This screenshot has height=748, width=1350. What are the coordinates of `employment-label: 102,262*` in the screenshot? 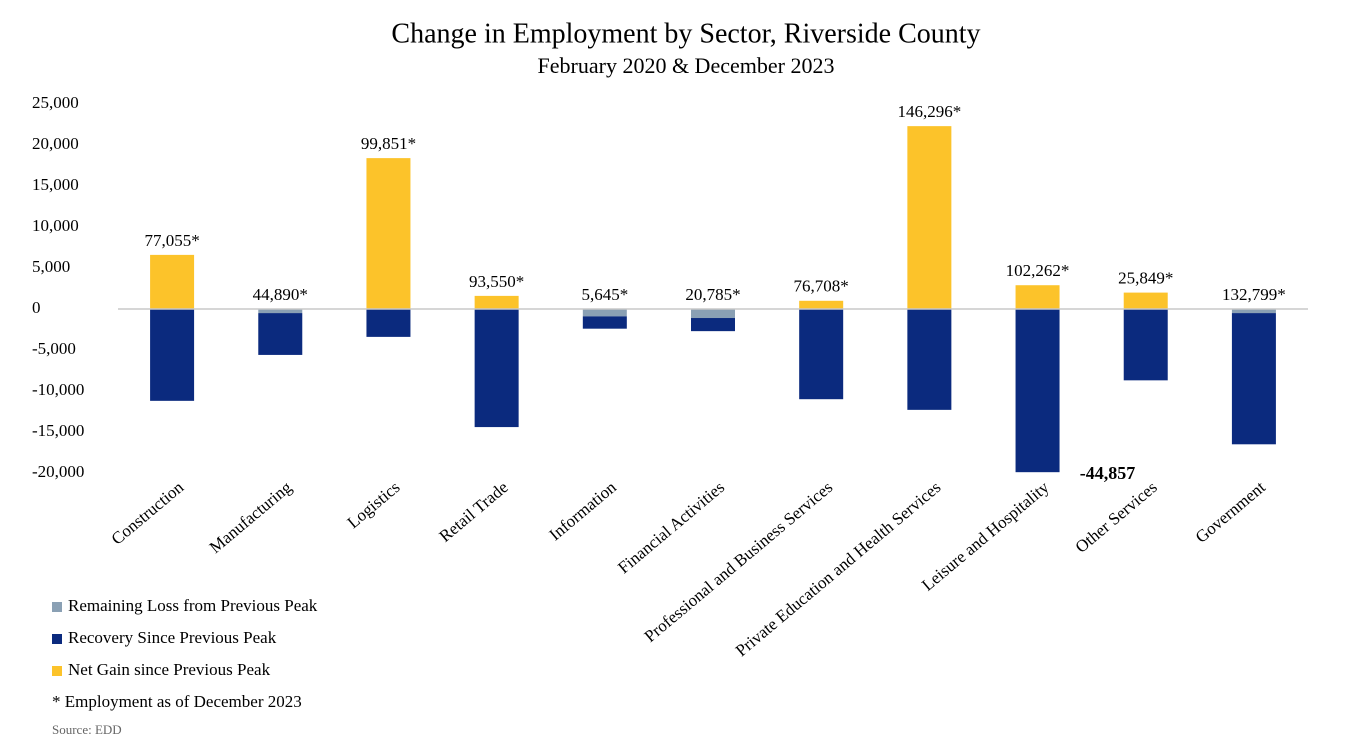 It's located at (1038, 270).